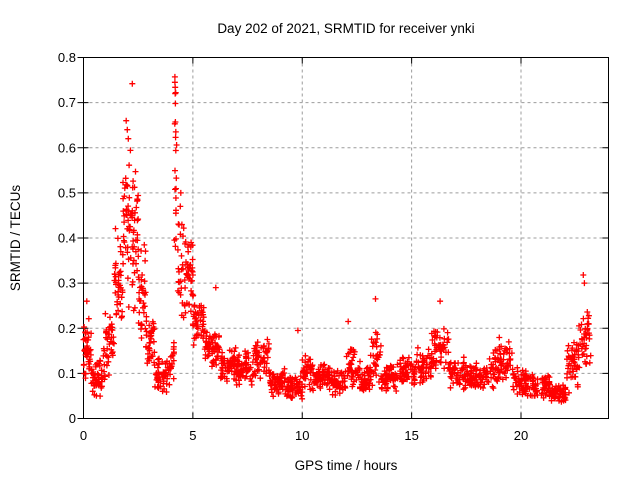 This screenshot has width=640, height=480. What do you see at coordinates (67, 283) in the screenshot?
I see `y-tick-label: 0.3` at bounding box center [67, 283].